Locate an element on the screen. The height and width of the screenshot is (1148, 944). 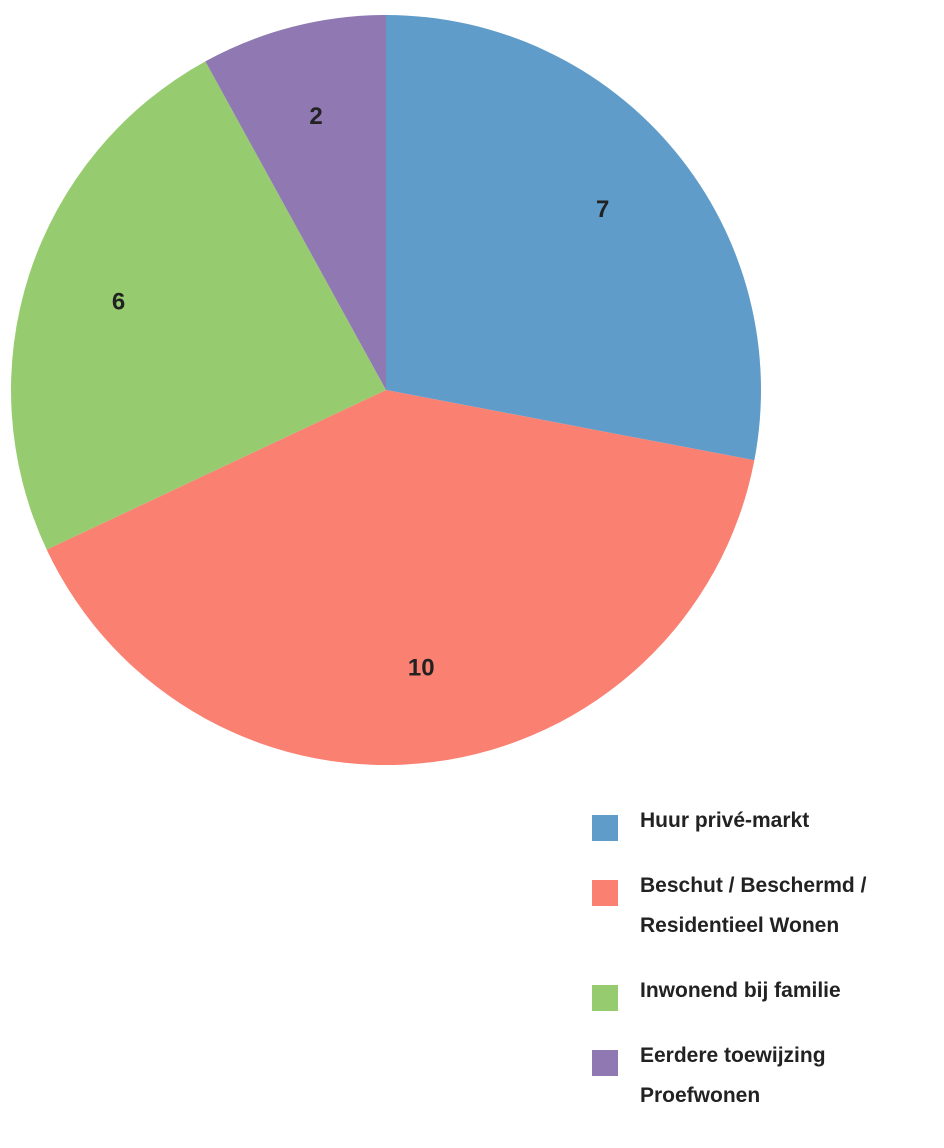
legend-item: Beschut / Beschermd / Residentieel Wonen is located at coordinates (767, 909).